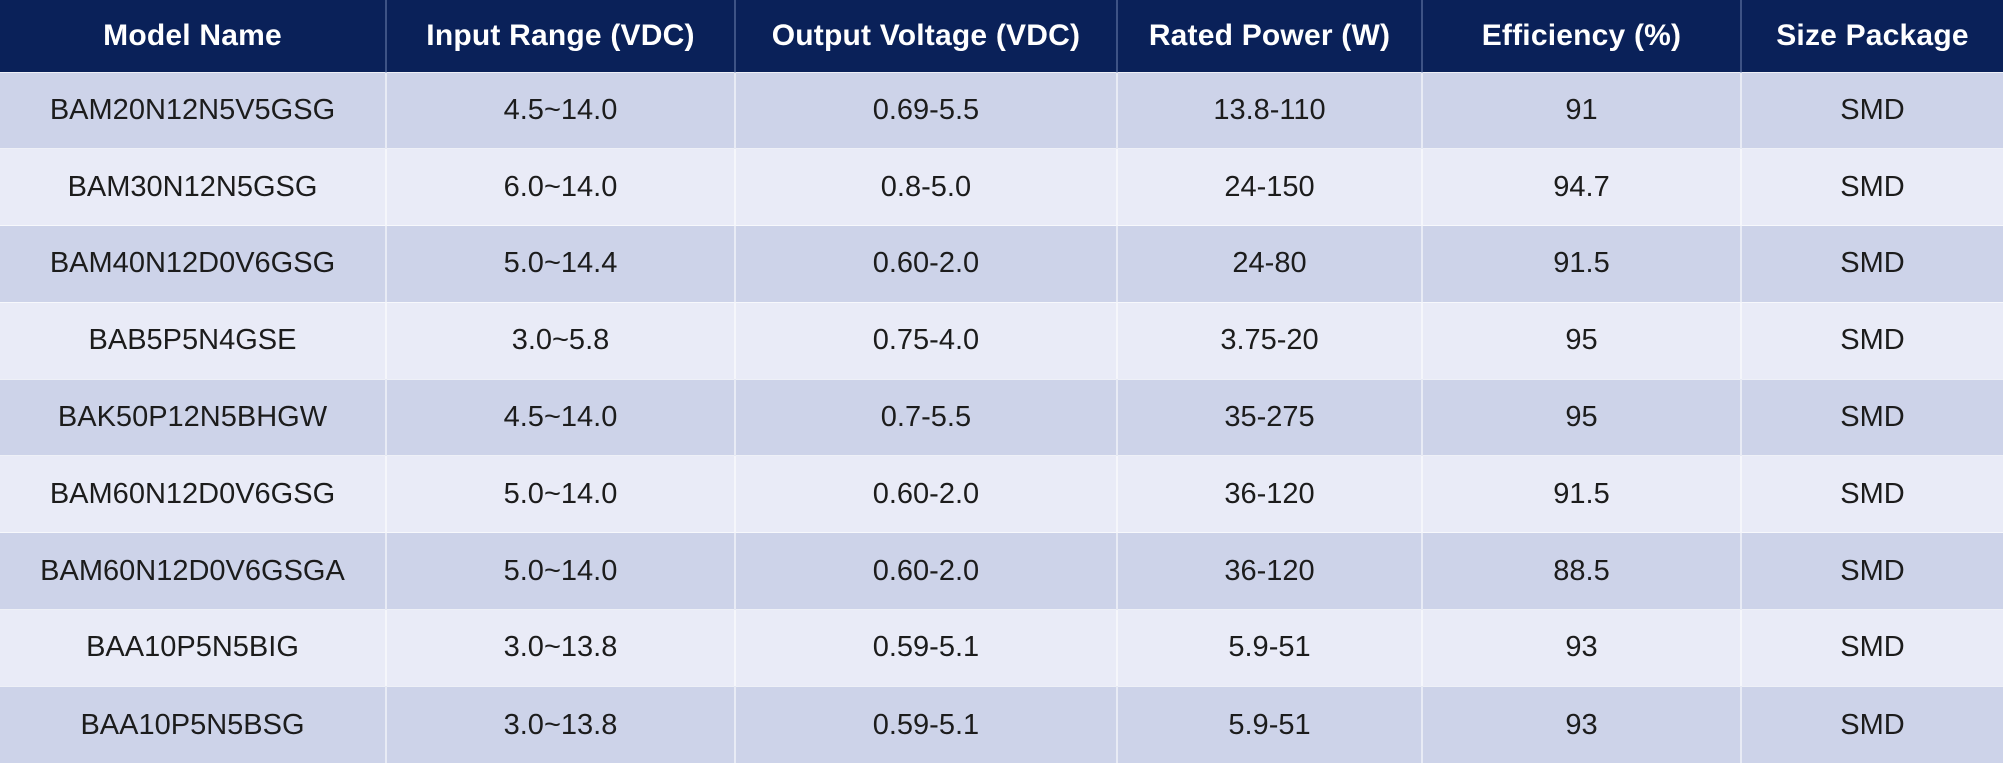 This screenshot has height=763, width=2003. Describe the element at coordinates (193, 724) in the screenshot. I see `table-cell: BAA10P5N5BSG` at that location.